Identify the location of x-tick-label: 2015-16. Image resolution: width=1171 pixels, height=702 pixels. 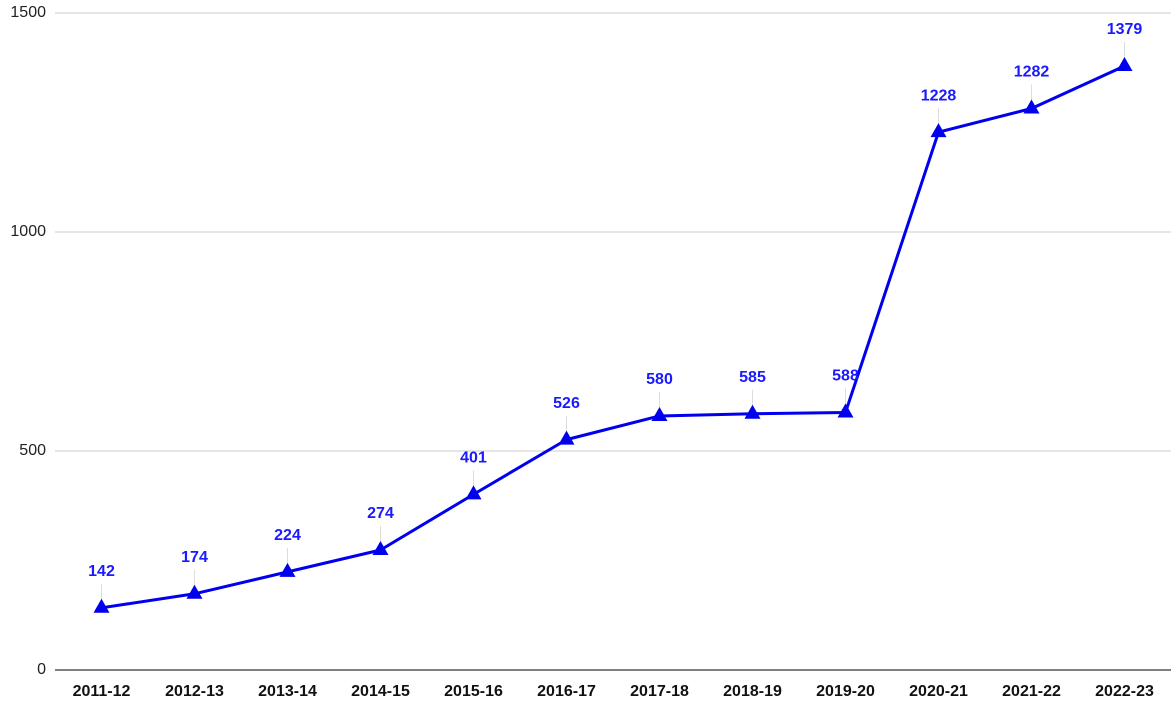
(473, 691).